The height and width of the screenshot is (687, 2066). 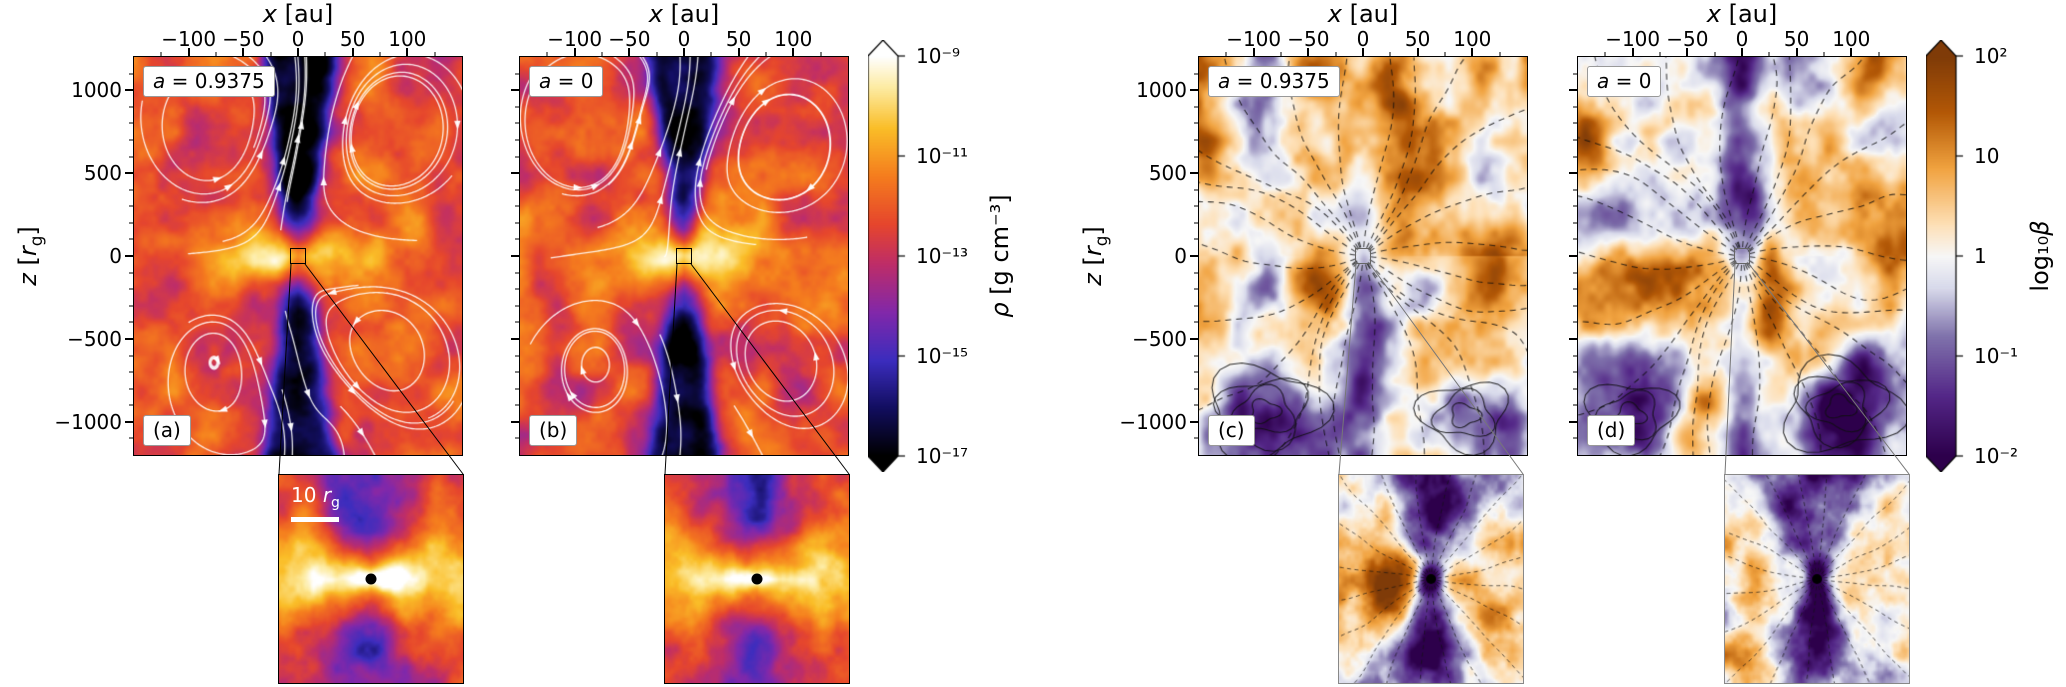 I want to click on inset-beta-c, so click(x=1431, y=579).